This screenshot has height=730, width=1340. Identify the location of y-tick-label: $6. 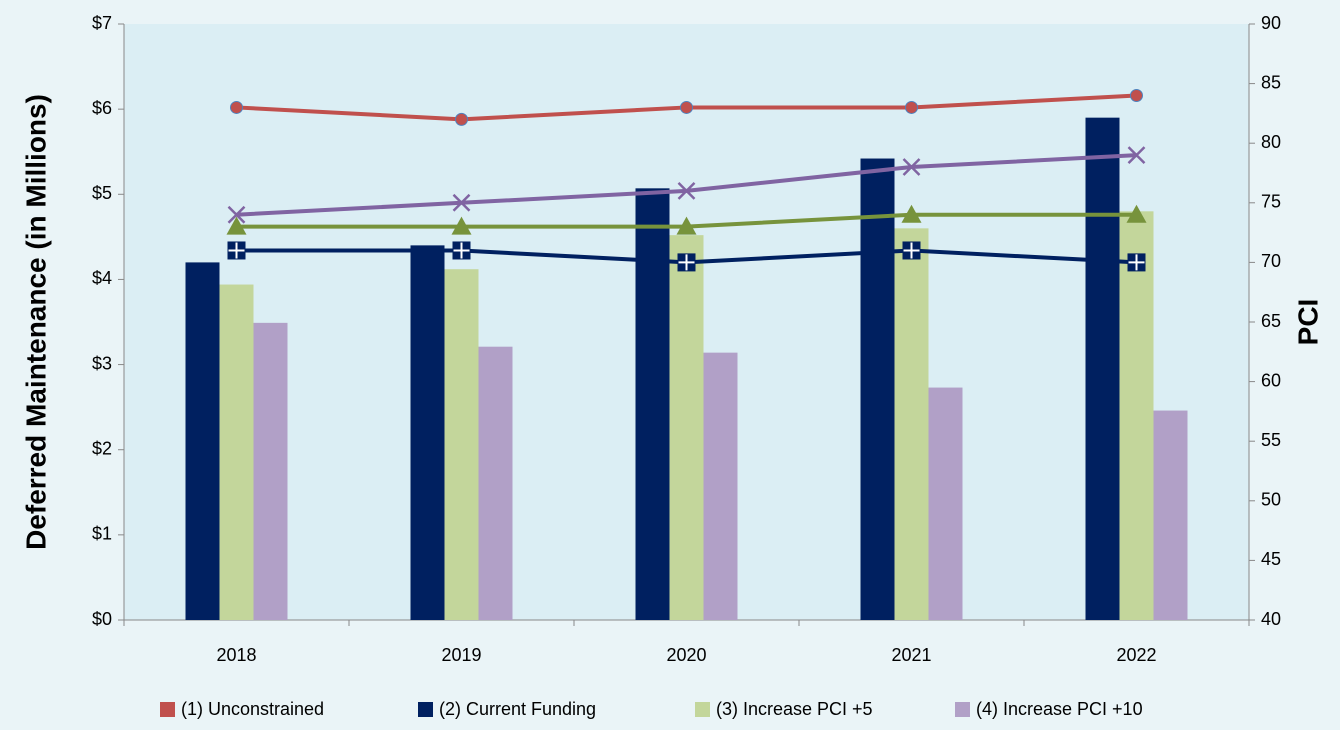
(102, 108).